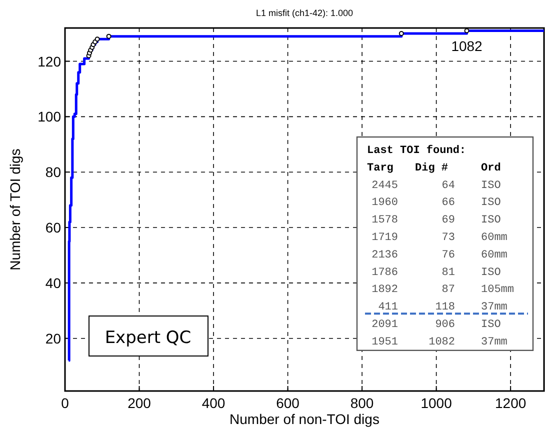  What do you see at coordinates (448, 238) in the screenshot?
I see `annotation: 73` at bounding box center [448, 238].